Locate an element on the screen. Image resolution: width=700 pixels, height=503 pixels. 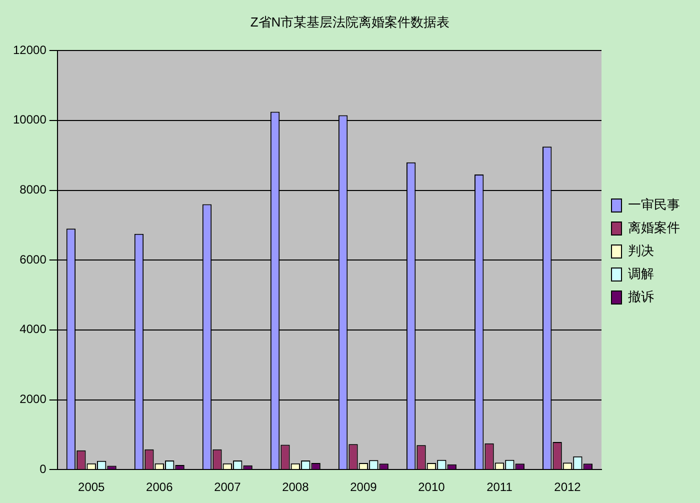
legend-label: 判决 is located at coordinates (641, 250).